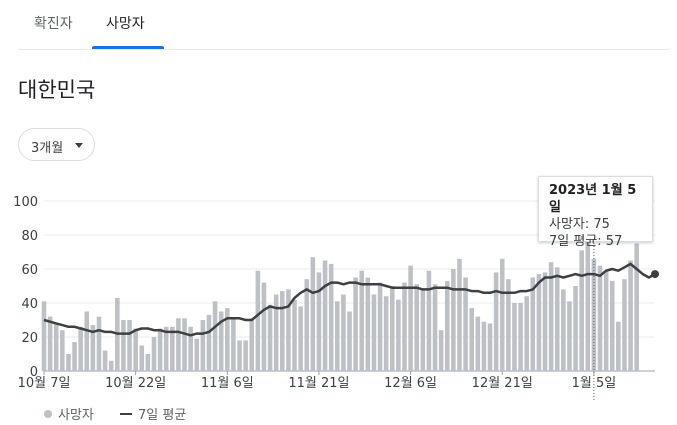 This screenshot has height=425, width=677. I want to click on average-point-marker, so click(655, 274).